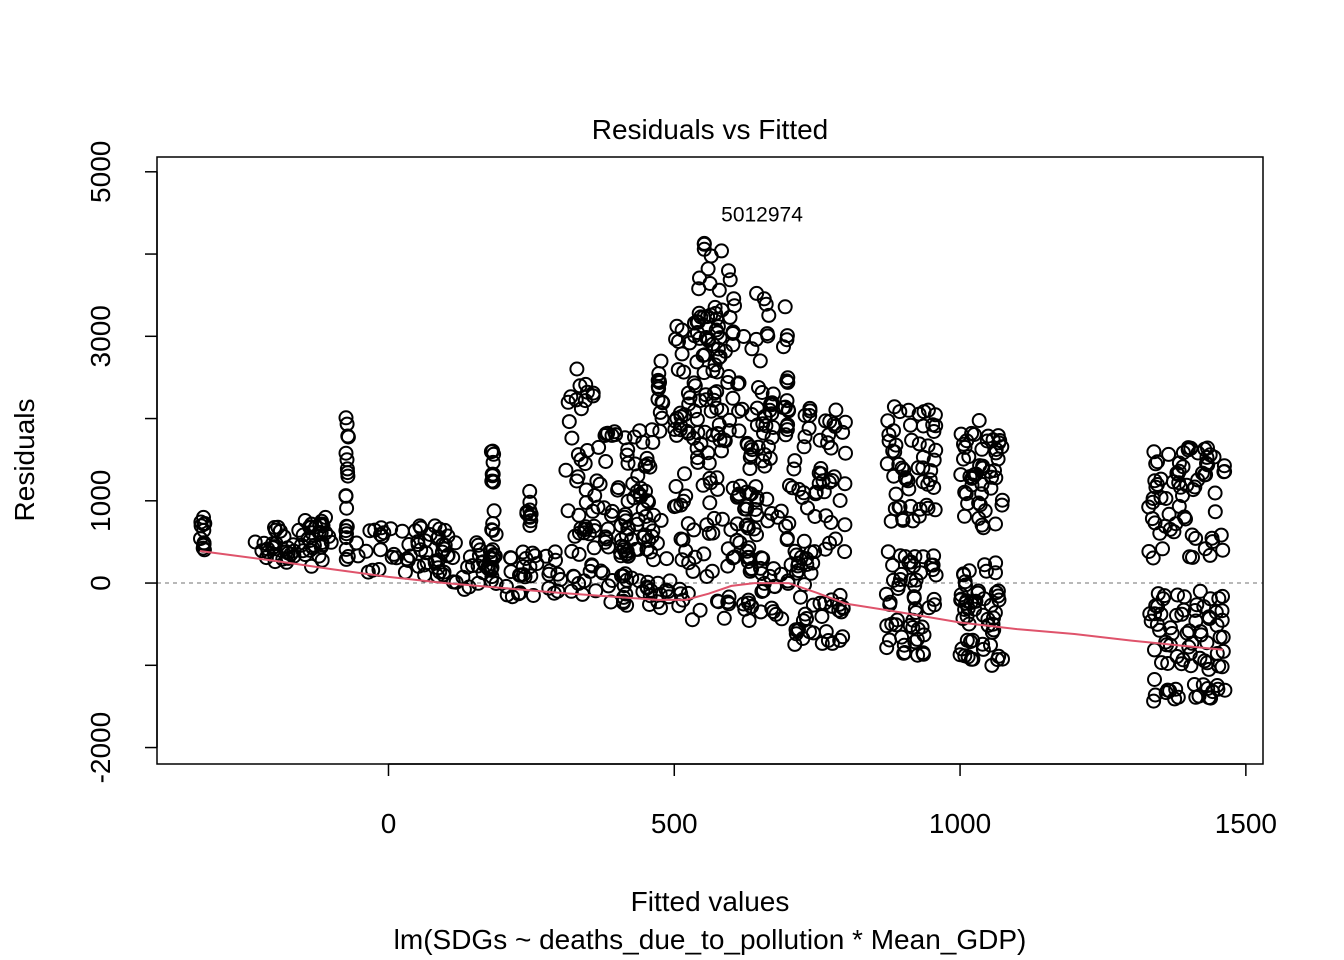 The width and height of the screenshot is (1344, 960). I want to click on x-tick-label: 500, so click(674, 823).